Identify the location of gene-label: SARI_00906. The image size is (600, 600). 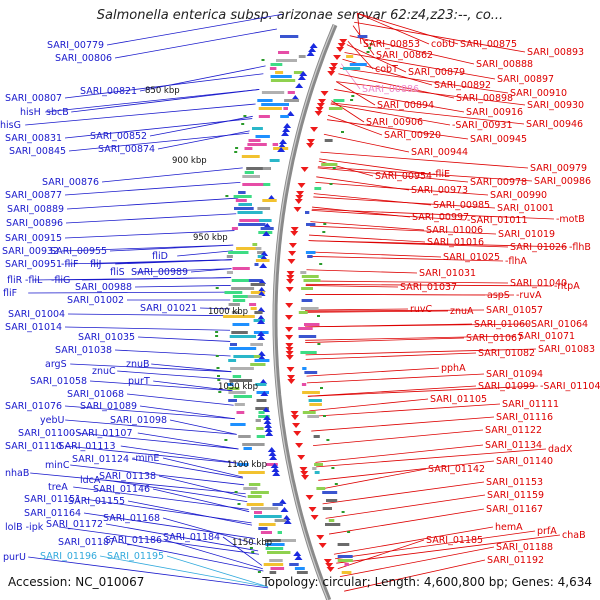
(394, 122).